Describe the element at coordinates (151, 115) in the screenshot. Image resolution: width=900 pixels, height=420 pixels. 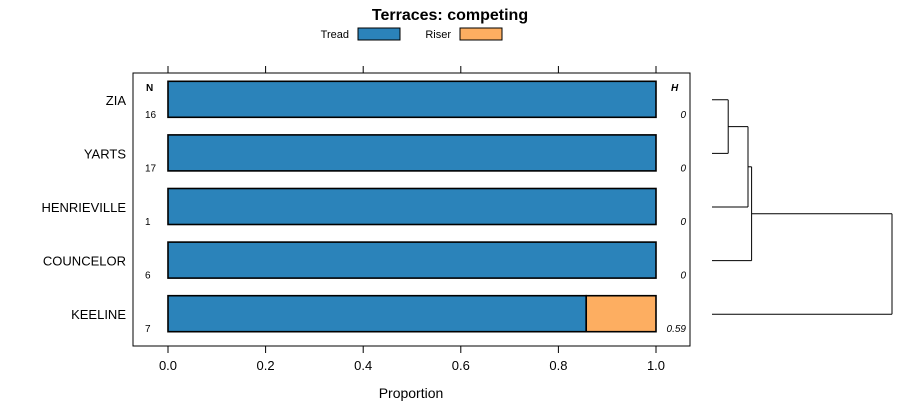
I see `n-value: 16` at that location.